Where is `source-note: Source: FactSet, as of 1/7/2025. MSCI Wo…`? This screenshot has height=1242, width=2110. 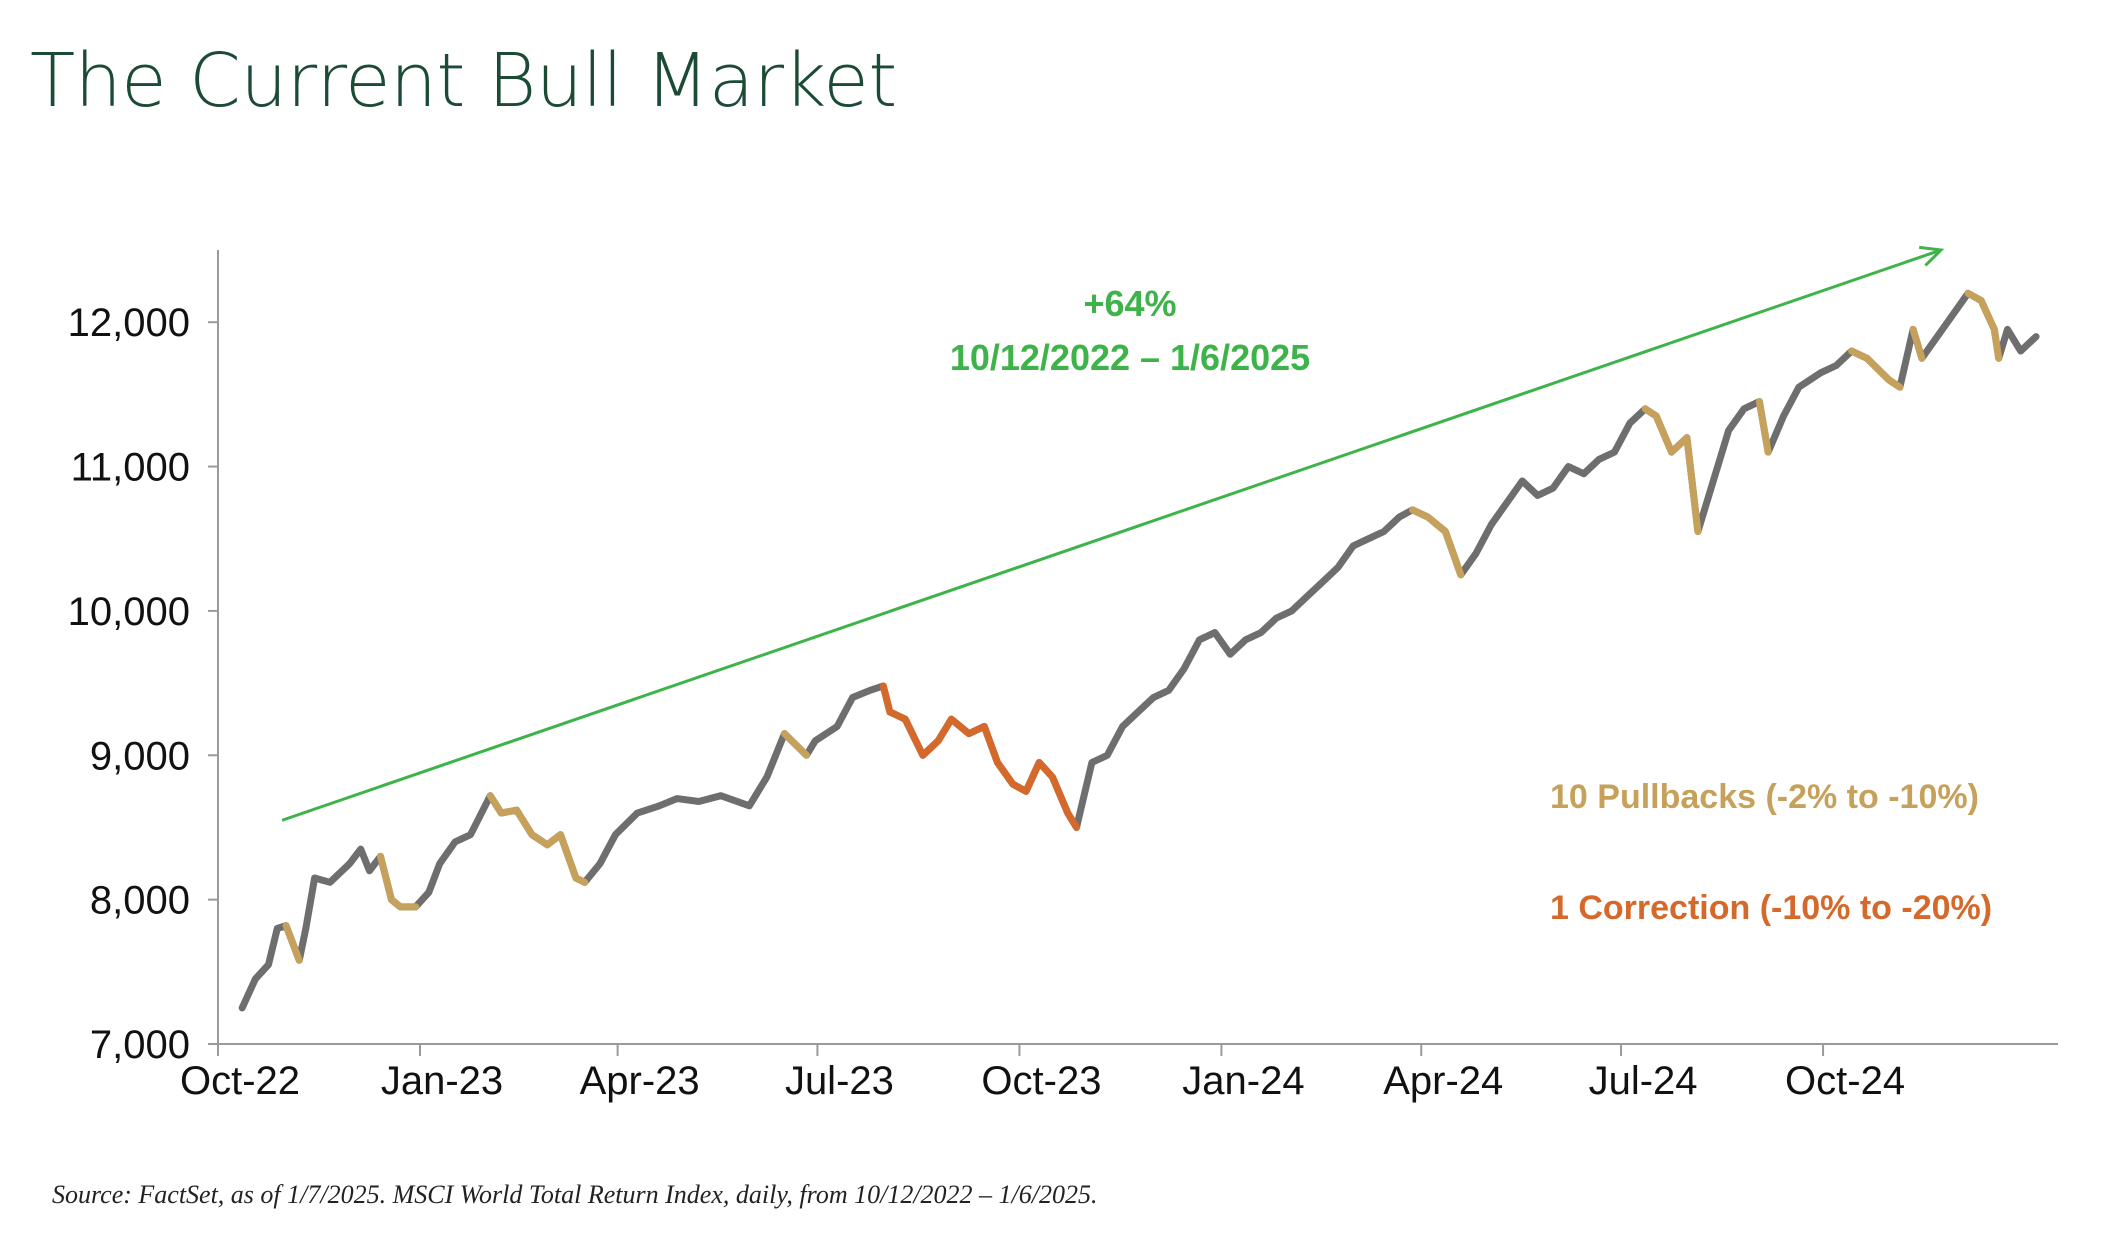 source-note: Source: FactSet, as of 1/7/2025. MSCI Wo… is located at coordinates (575, 1194).